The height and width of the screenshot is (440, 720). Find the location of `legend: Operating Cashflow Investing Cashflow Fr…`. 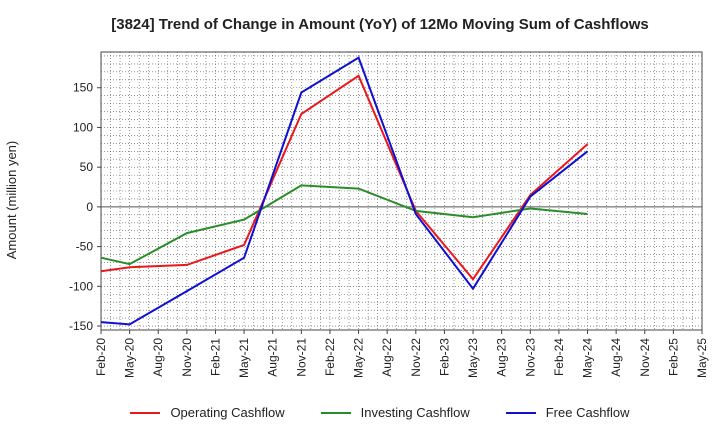

legend: Operating Cashflow Investing Cashflow Fr… is located at coordinates (360, 412).